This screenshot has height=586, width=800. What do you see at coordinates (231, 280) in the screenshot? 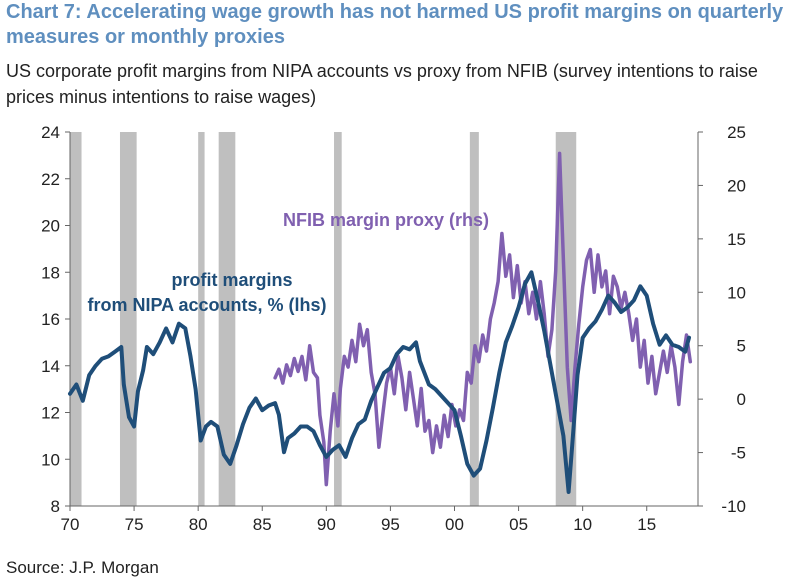
I see `nipa-annotation-line-1: profit margins` at bounding box center [231, 280].